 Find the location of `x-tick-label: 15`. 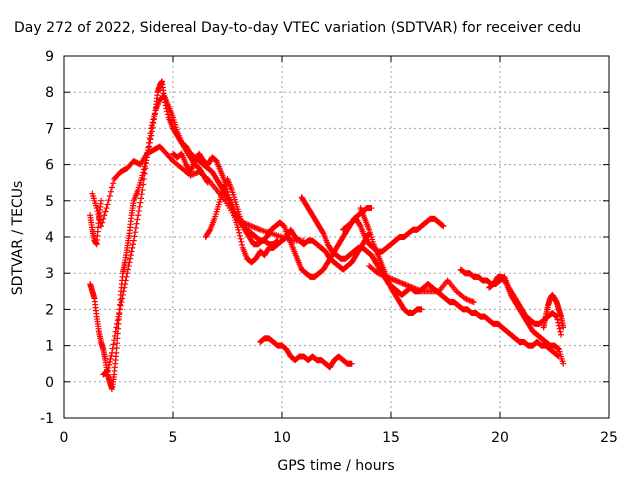

x-tick-label: 15 is located at coordinates (391, 438).